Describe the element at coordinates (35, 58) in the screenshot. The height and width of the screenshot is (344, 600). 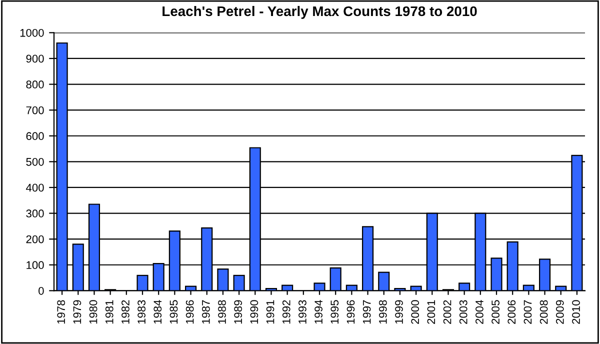
I see `y-tick-label: 900` at that location.